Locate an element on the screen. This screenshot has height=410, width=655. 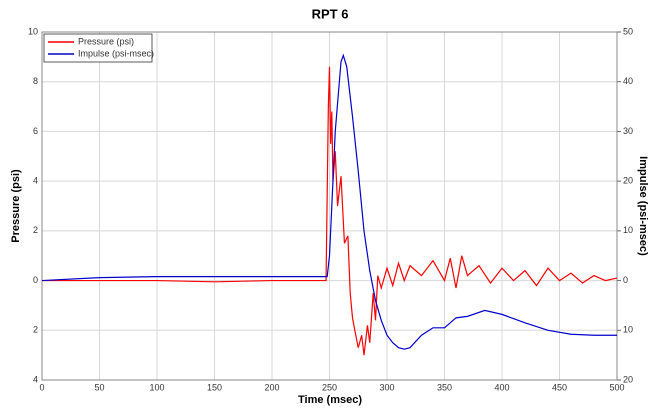
y-tick-label: 8 is located at coordinates (35, 81).